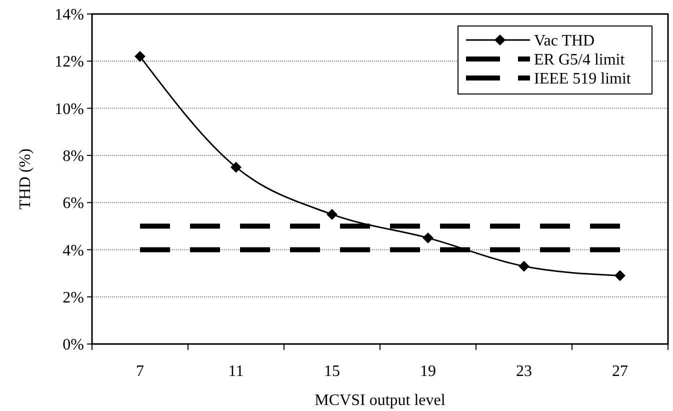 The height and width of the screenshot is (411, 673). Describe the element at coordinates (73, 297) in the screenshot. I see `y-tick-label: 2%` at that location.